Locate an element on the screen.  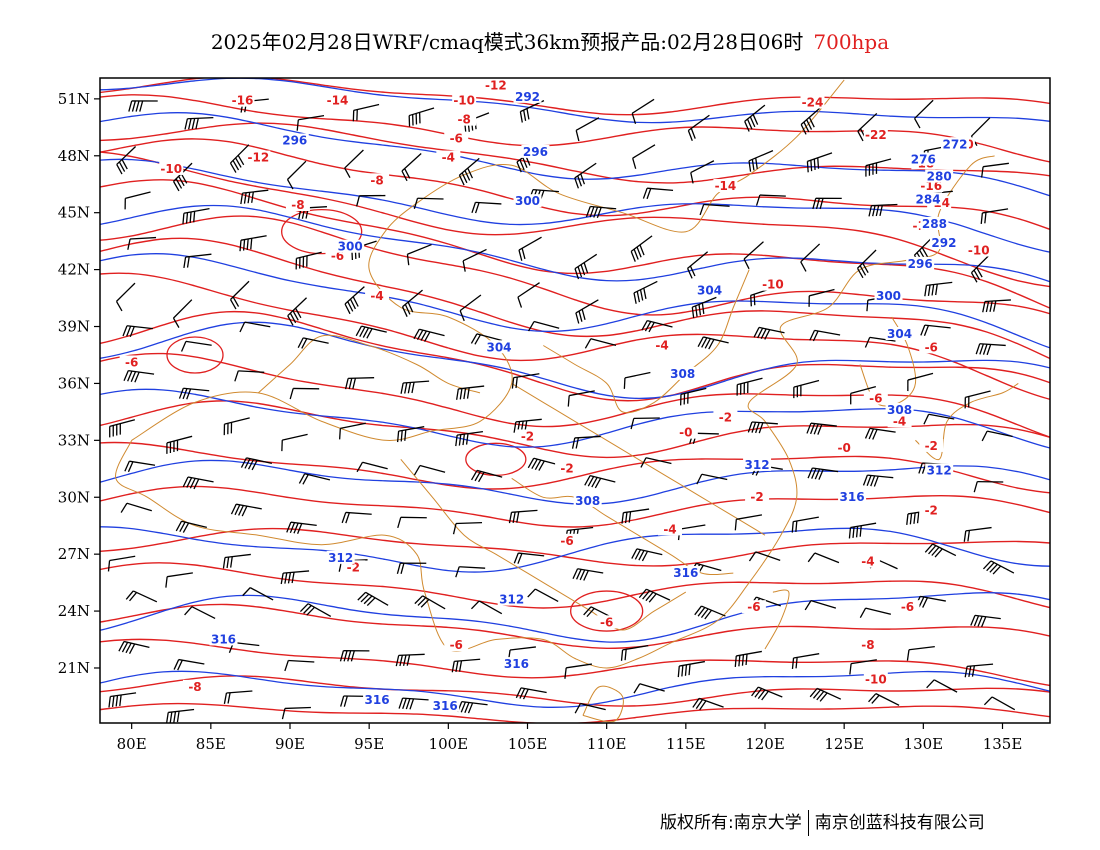
lon-label: 85E is located at coordinates (211, 744).